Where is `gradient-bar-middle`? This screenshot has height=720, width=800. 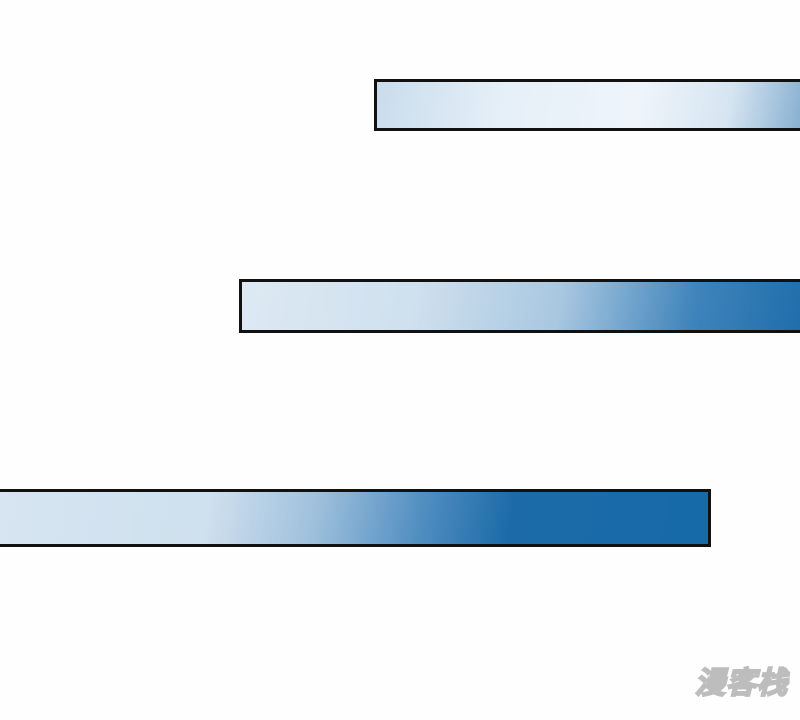
gradient-bar-middle is located at coordinates (519, 306).